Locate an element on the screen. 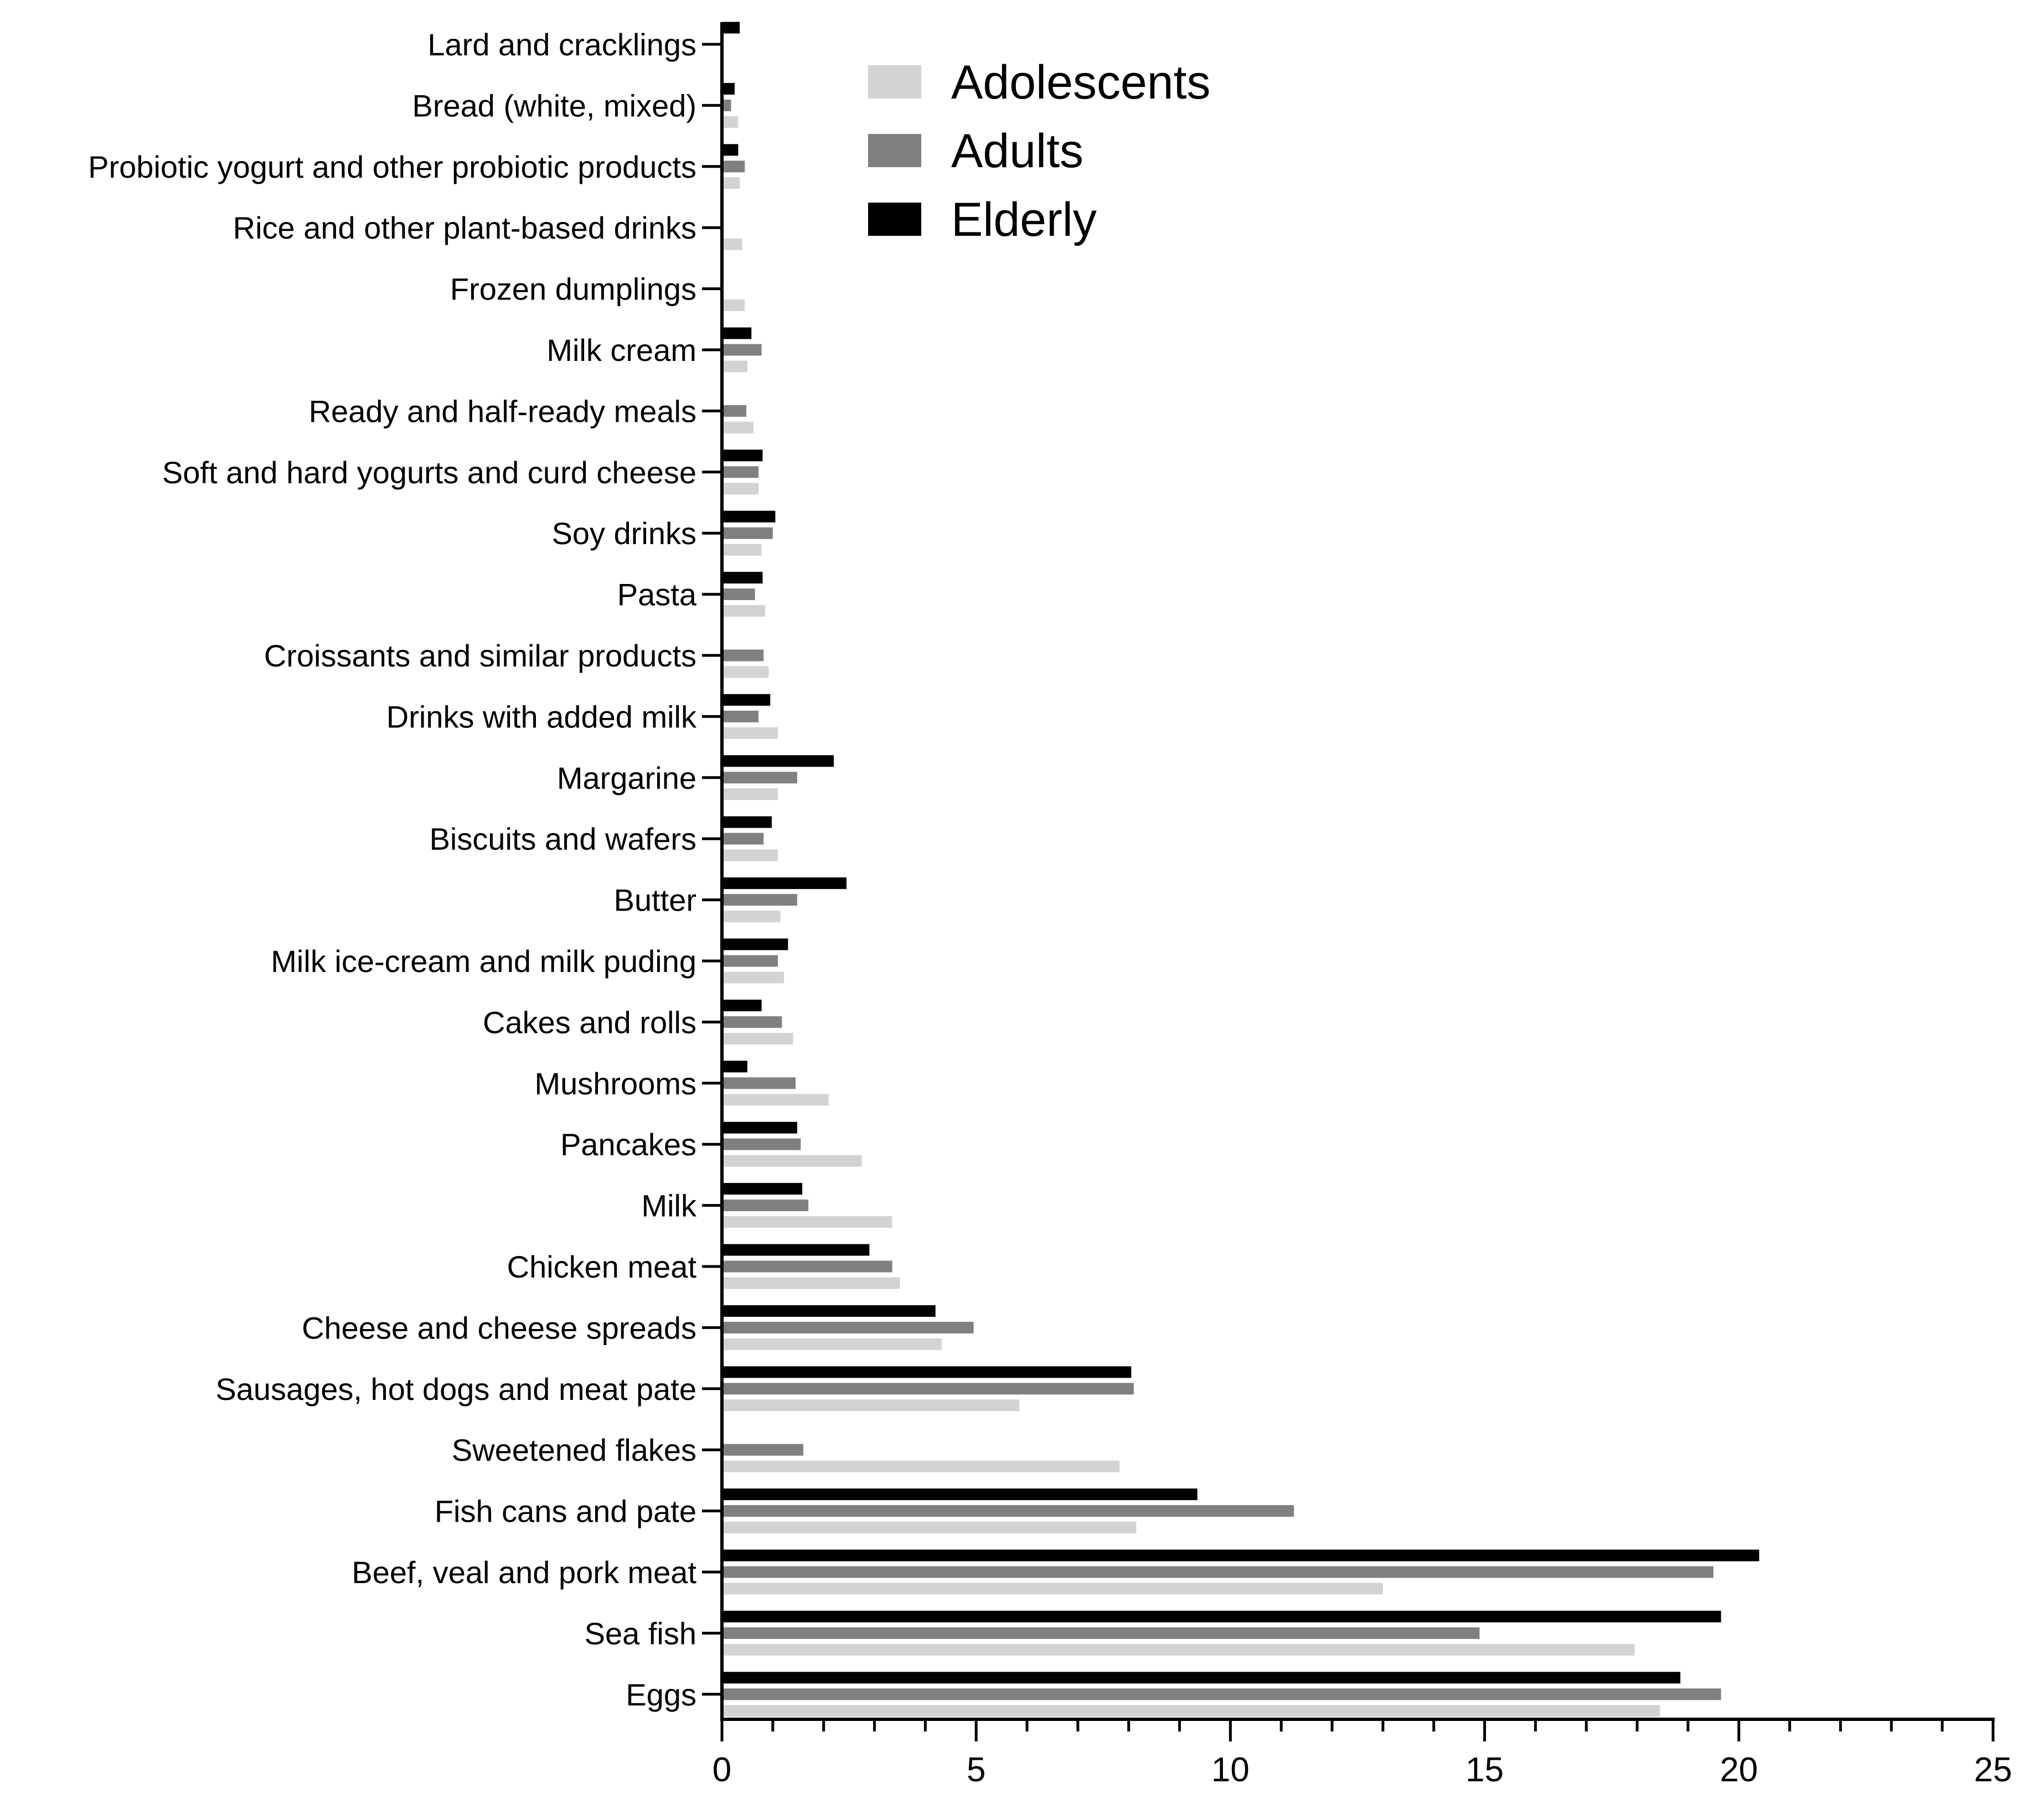  category-label: Rice and other plant-based drinks is located at coordinates (464, 227).